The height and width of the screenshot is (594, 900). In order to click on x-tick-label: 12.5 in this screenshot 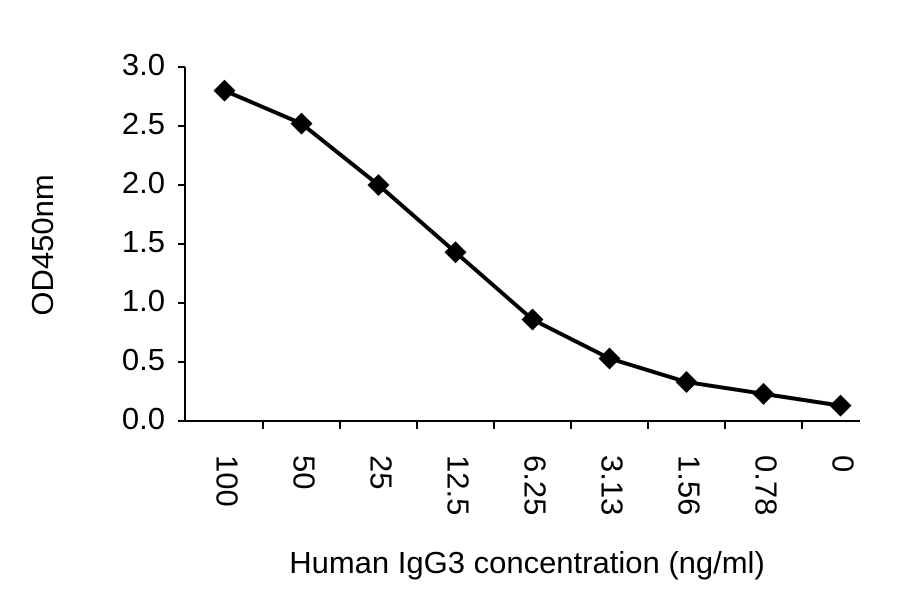, I will do `click(457, 485)`.